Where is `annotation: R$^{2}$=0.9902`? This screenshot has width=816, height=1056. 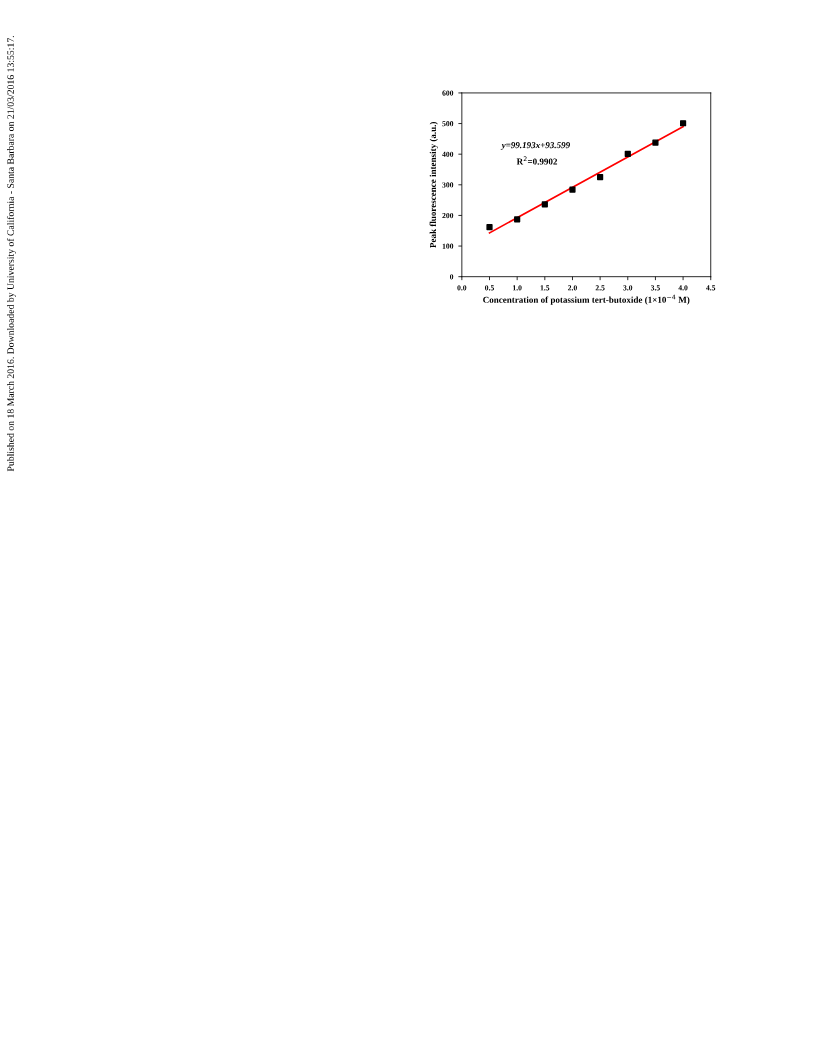 annotation: R$^{2}$=0.9902 is located at coordinates (537, 160).